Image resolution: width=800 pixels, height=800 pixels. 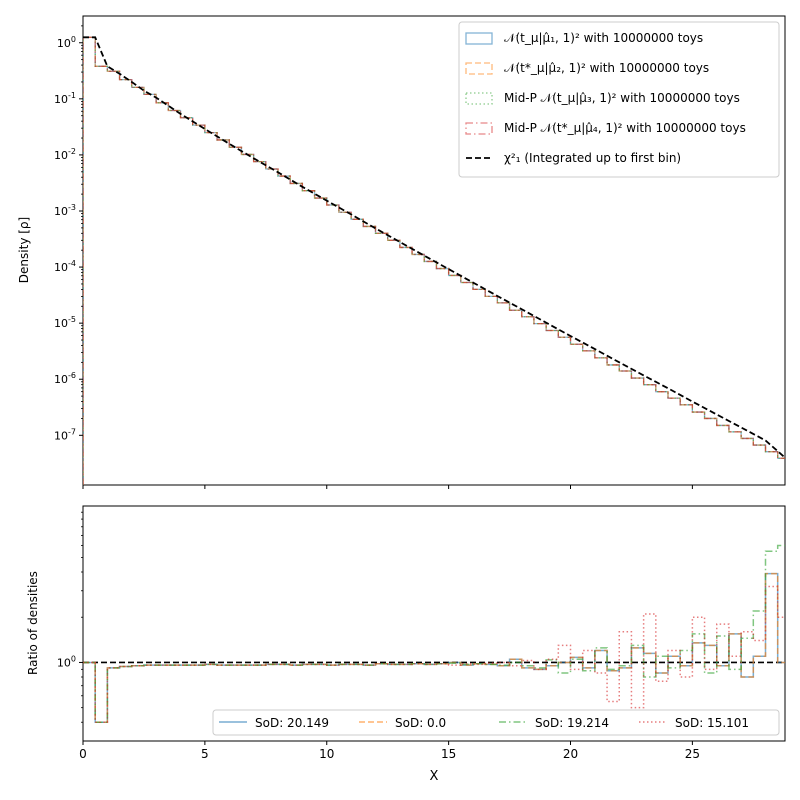 I want to click on x-axis-label: X, so click(x=434, y=776).